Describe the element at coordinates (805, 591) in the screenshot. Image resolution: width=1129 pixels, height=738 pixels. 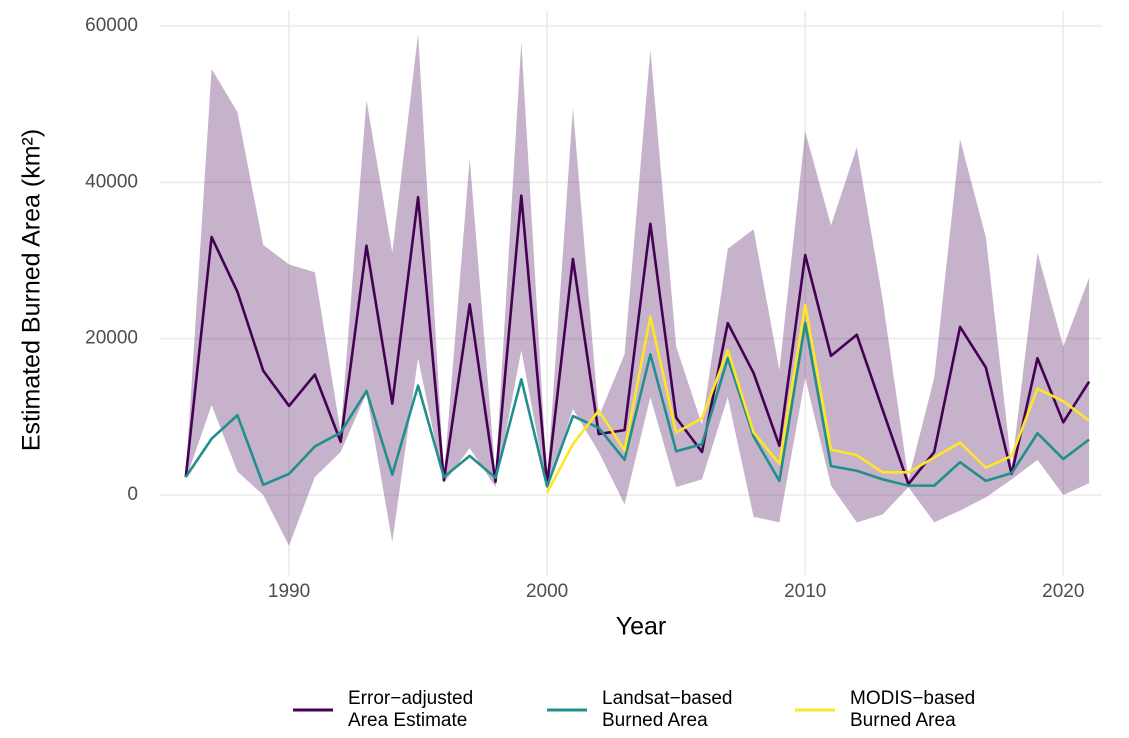
I see `x-tick-label: 2010` at that location.